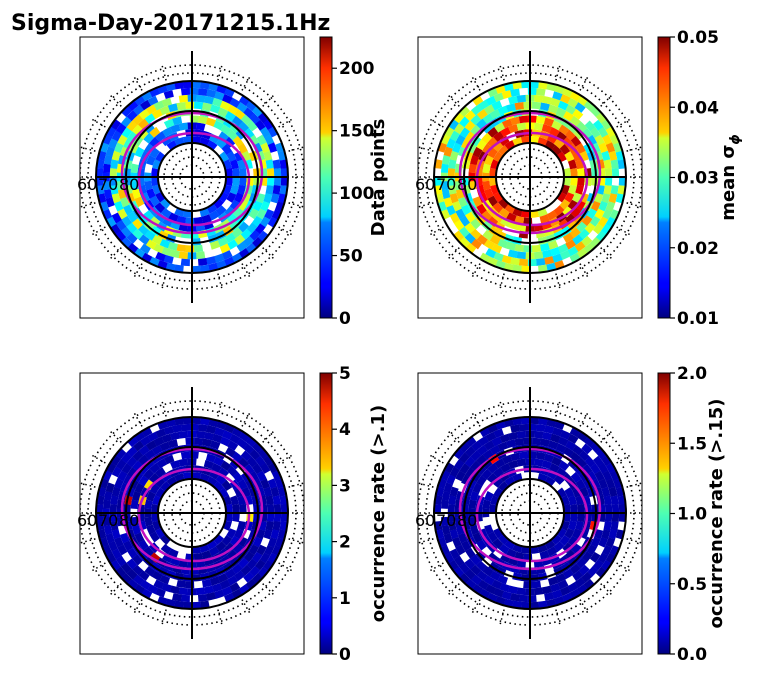  What do you see at coordinates (170, 23) in the screenshot?
I see `figure-title: Sigma-Day-20171215.1Hz` at bounding box center [170, 23].